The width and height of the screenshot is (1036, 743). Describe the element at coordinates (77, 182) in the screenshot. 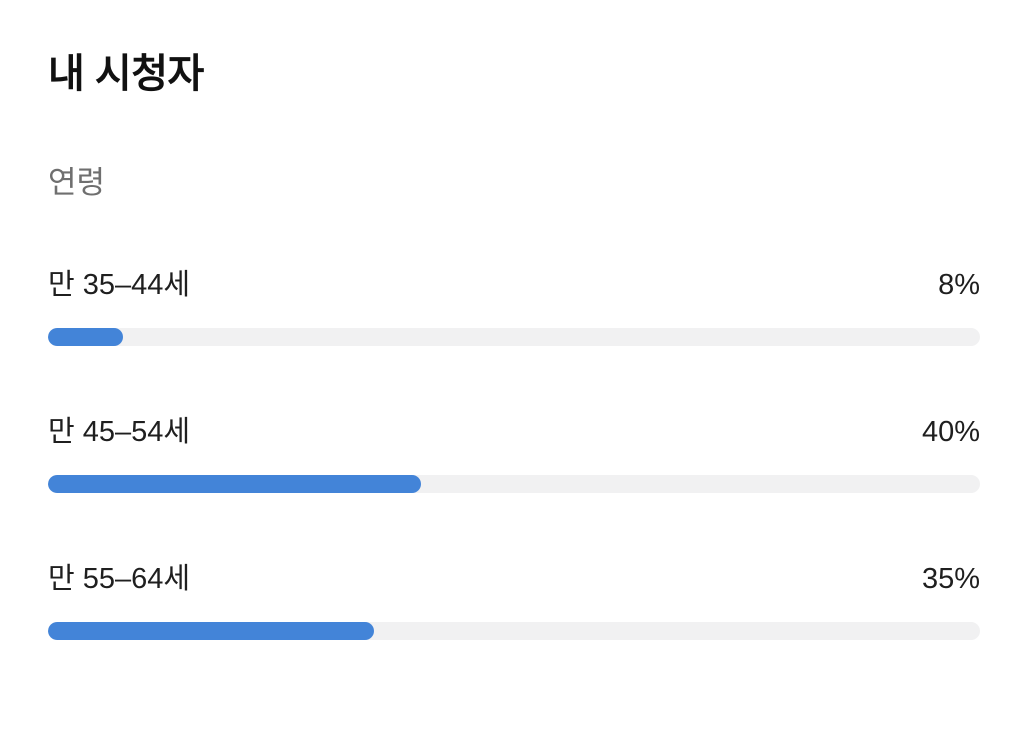

I see `section-label-age: 연령` at that location.